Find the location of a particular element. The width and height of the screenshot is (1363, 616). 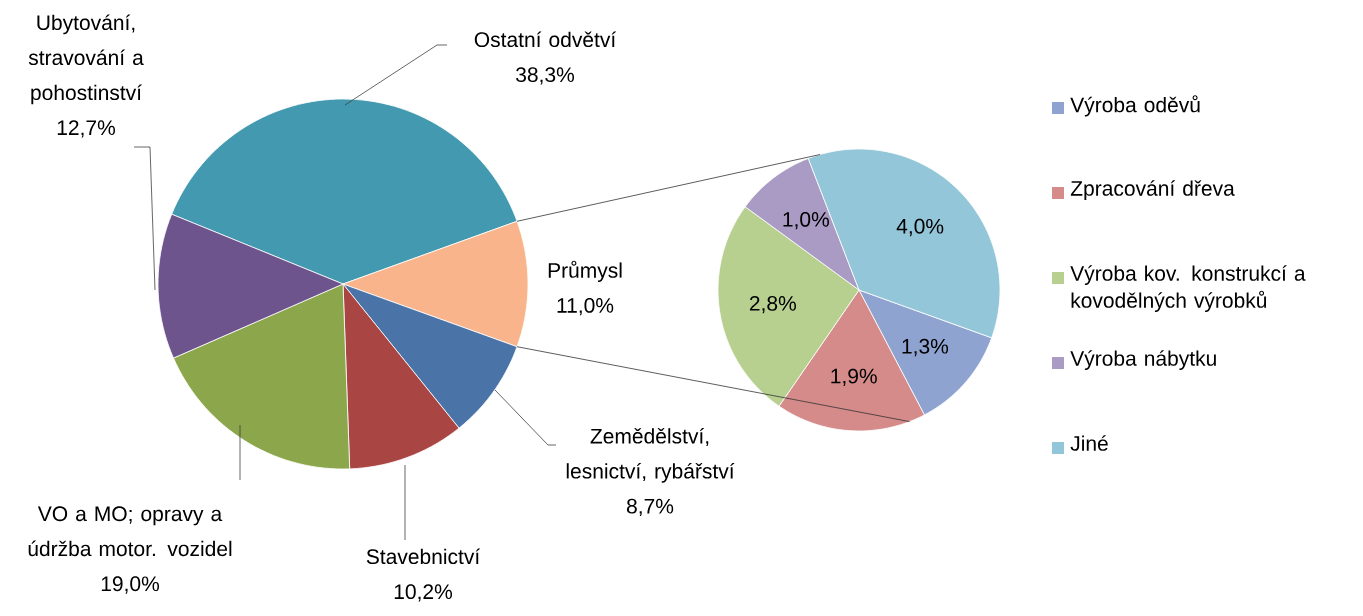

data-label: 8,7% is located at coordinates (650, 507).